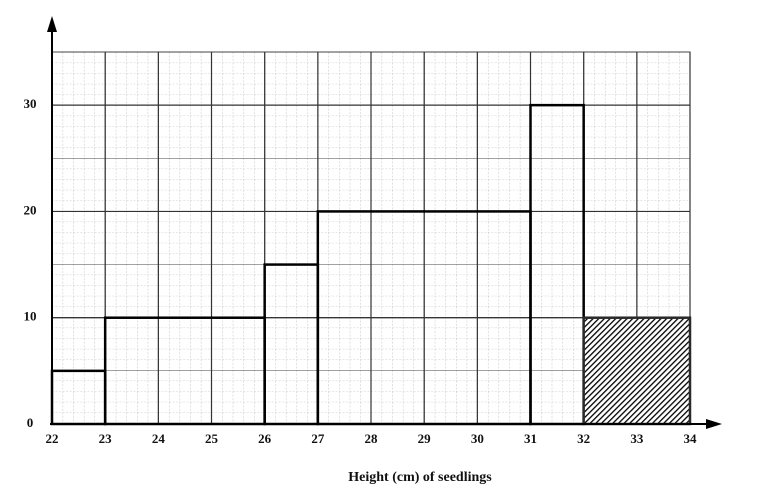  Describe the element at coordinates (637, 371) in the screenshot. I see `bar` at that location.